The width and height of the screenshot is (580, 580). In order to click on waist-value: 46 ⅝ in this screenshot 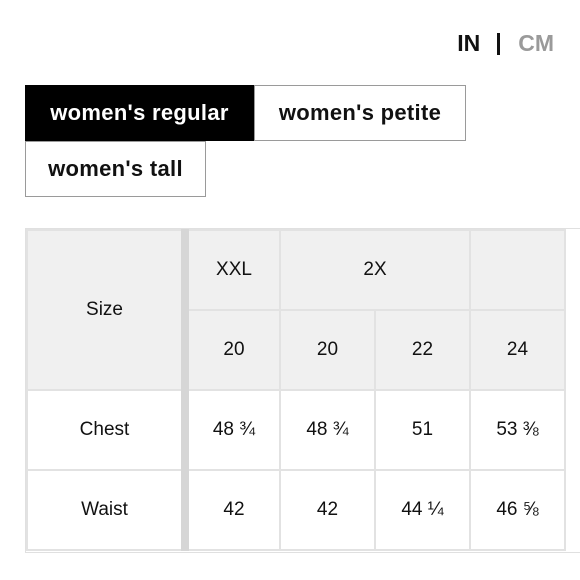, I will do `click(517, 510)`.